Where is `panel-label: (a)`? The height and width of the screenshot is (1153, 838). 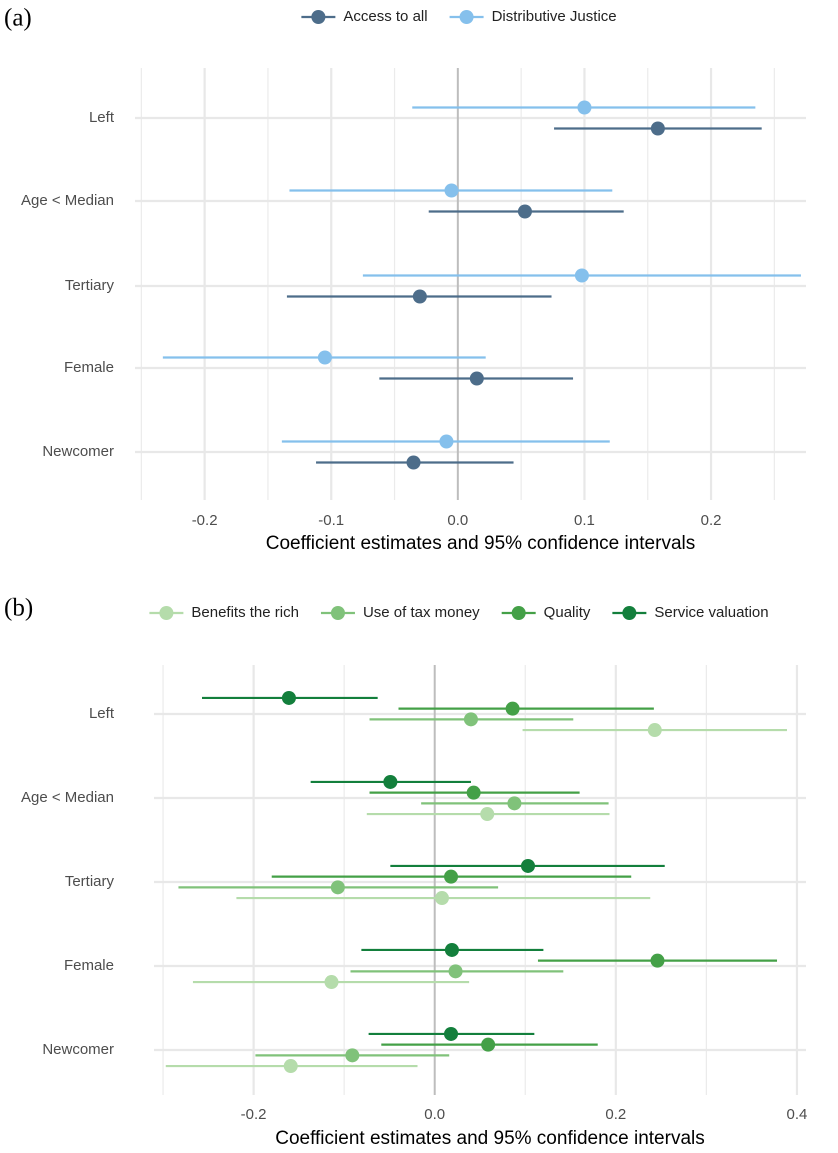
panel-label: (a) is located at coordinates (18, 18).